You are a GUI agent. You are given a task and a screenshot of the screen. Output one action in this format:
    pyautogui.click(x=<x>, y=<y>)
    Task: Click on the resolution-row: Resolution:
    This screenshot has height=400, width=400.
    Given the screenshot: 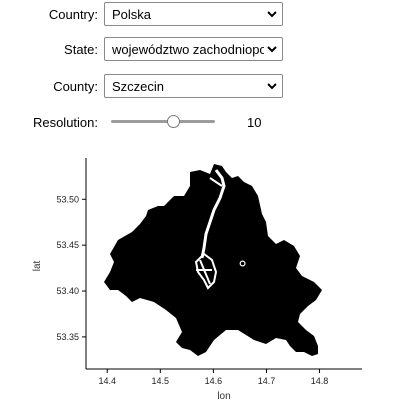 What is the action you would take?
    pyautogui.click(x=200, y=126)
    